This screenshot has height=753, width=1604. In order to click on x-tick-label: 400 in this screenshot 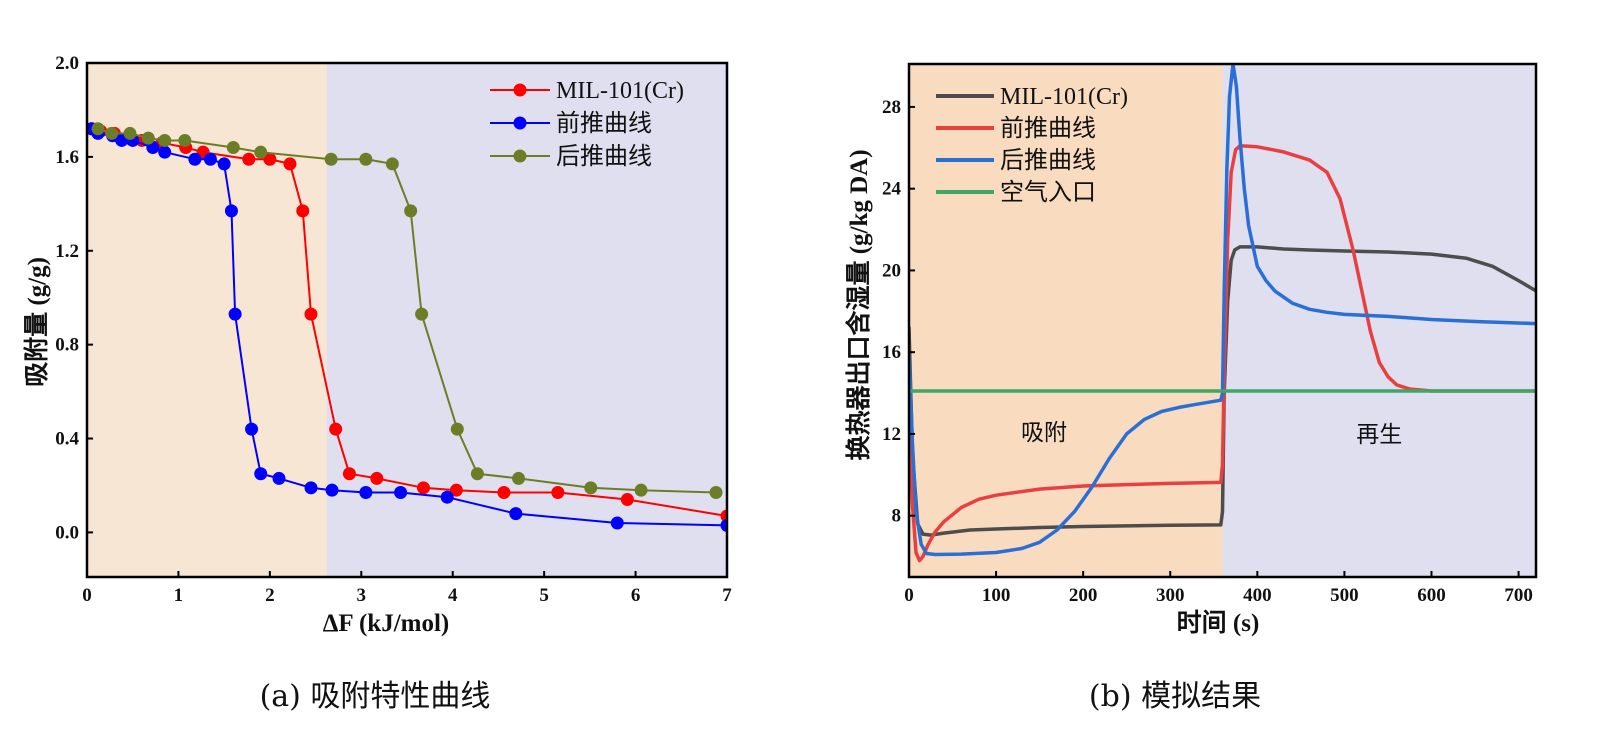, I will do `click(1257, 595)`.